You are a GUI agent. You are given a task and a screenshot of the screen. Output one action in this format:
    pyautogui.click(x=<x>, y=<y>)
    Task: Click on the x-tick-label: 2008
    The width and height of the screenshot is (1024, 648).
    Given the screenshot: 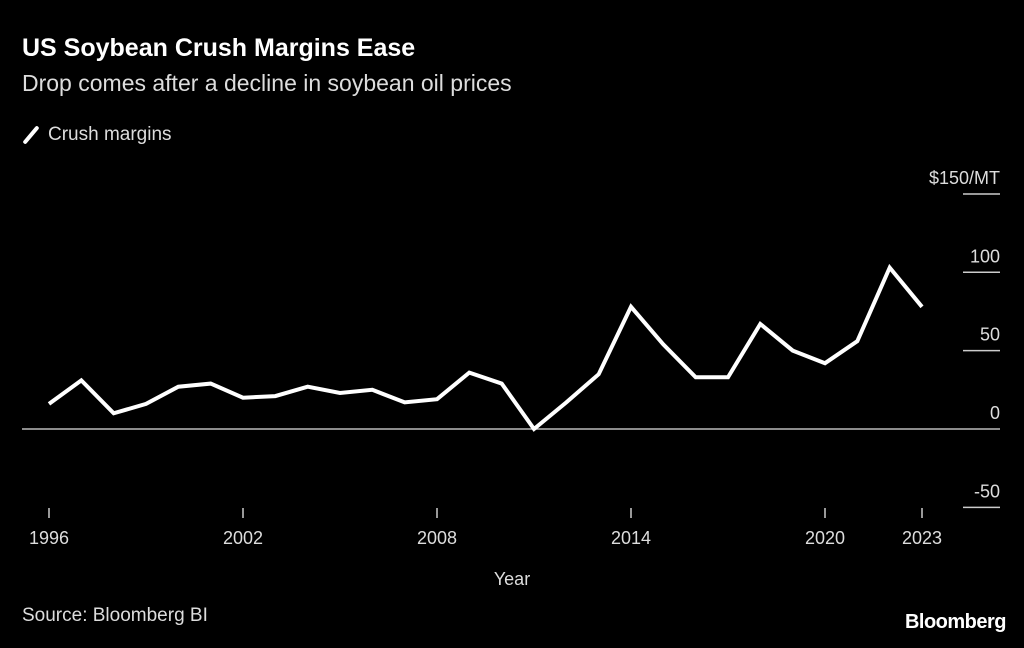 What is the action you would take?
    pyautogui.click(x=437, y=538)
    